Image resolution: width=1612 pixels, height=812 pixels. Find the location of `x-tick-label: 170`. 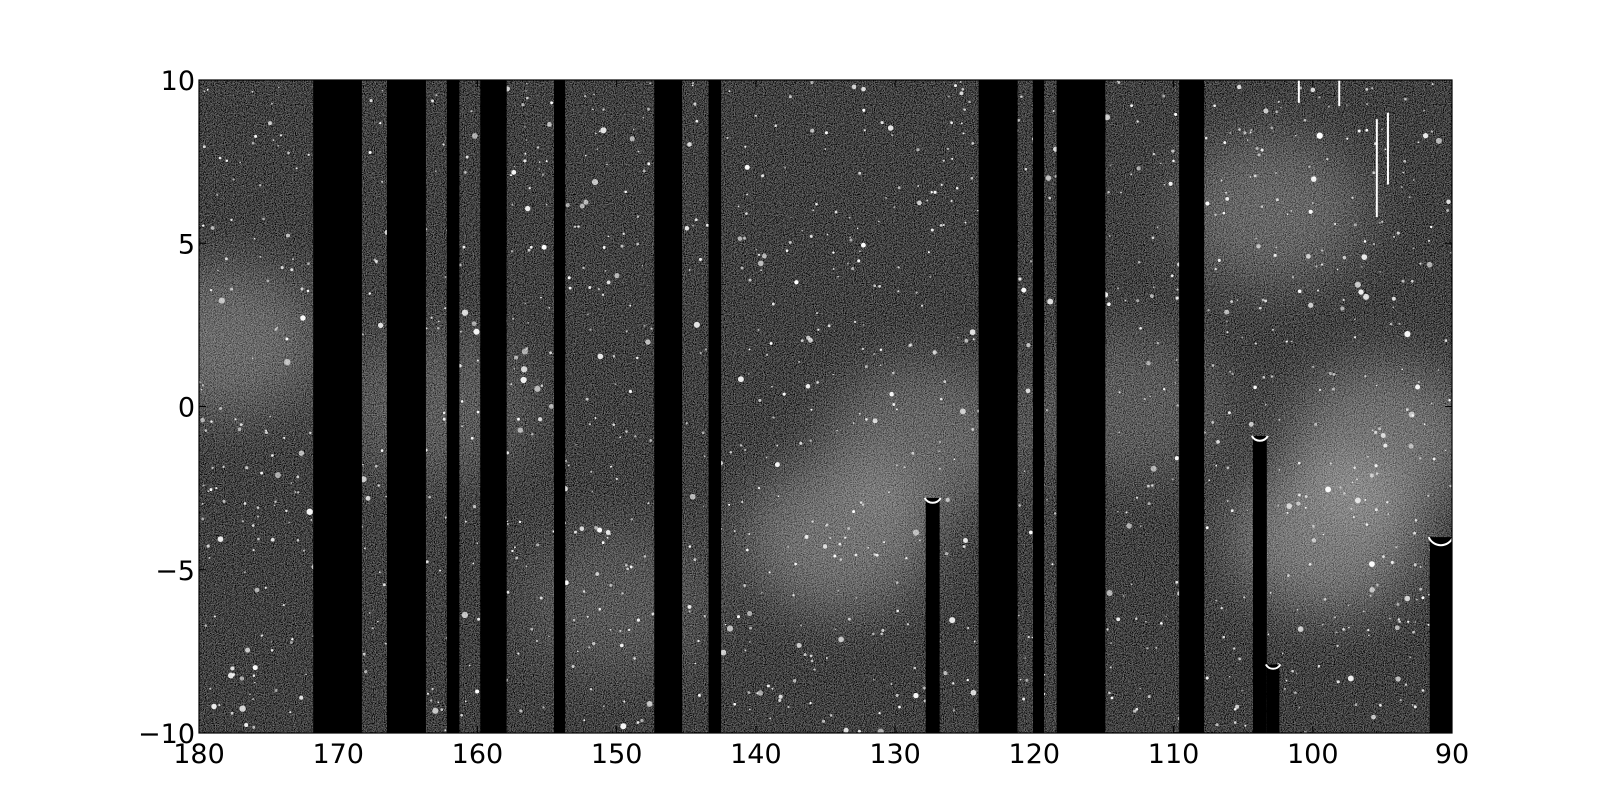

x-tick-label: 170 is located at coordinates (338, 754).